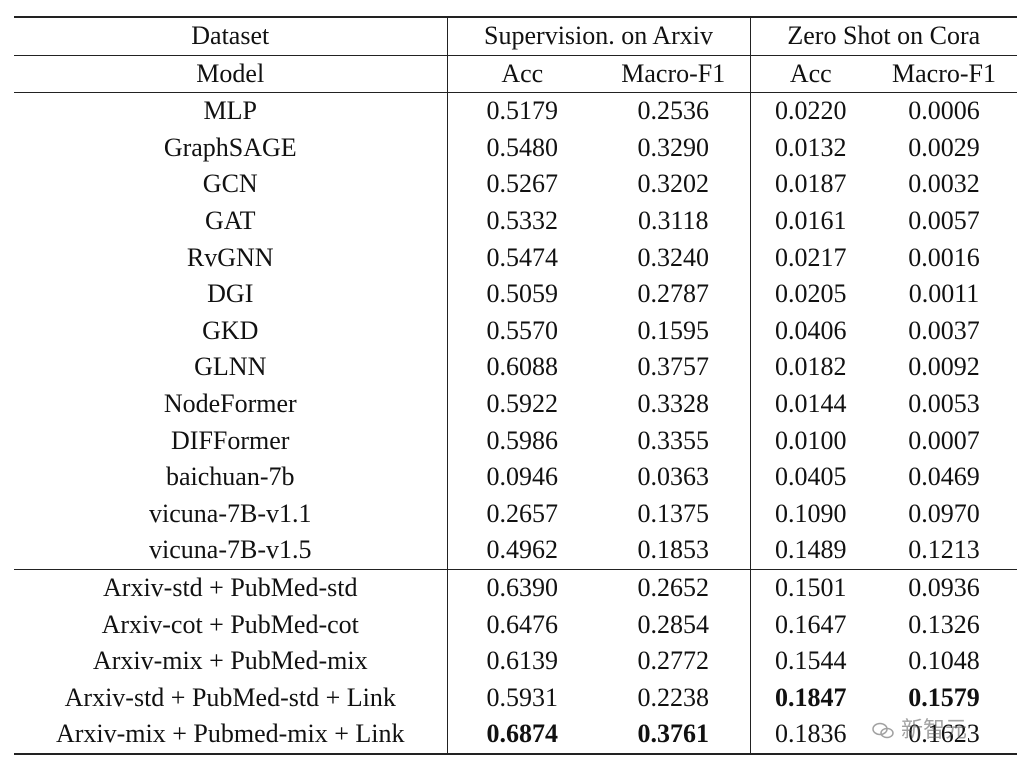  What do you see at coordinates (230, 550) in the screenshot?
I see `model-cell: vicuna-7B-v1.5` at bounding box center [230, 550].